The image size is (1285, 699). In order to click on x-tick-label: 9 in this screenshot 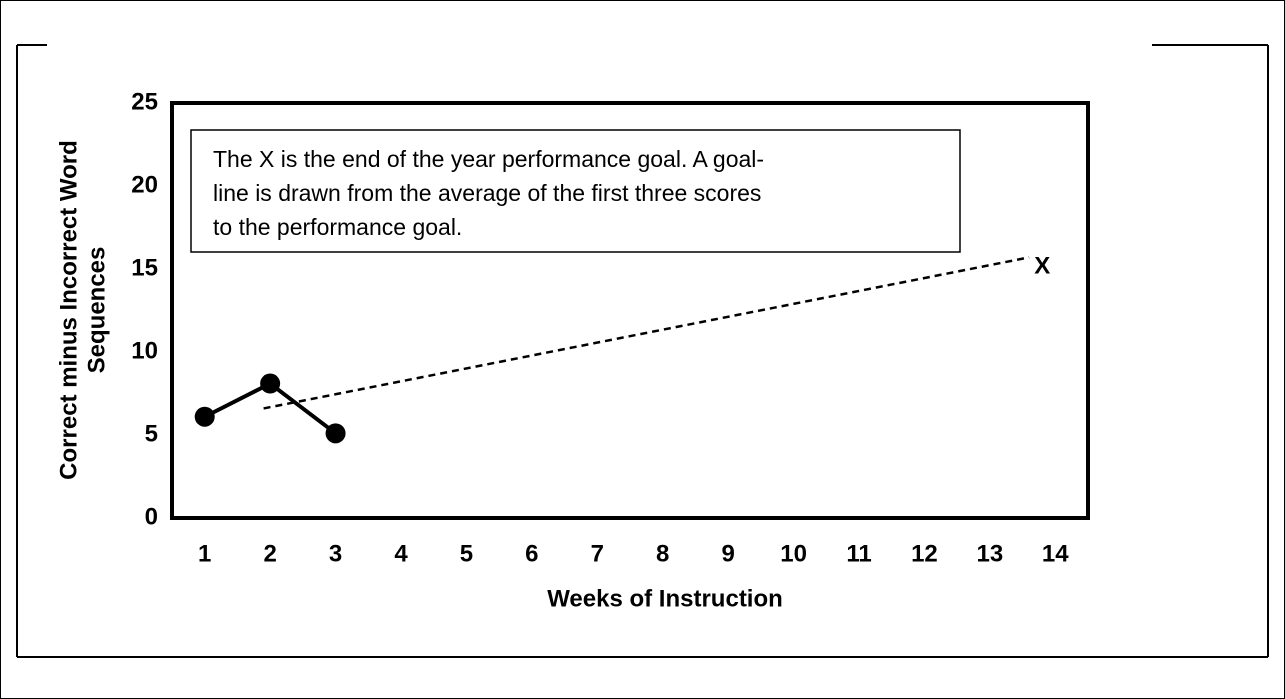, I will do `click(727, 553)`.